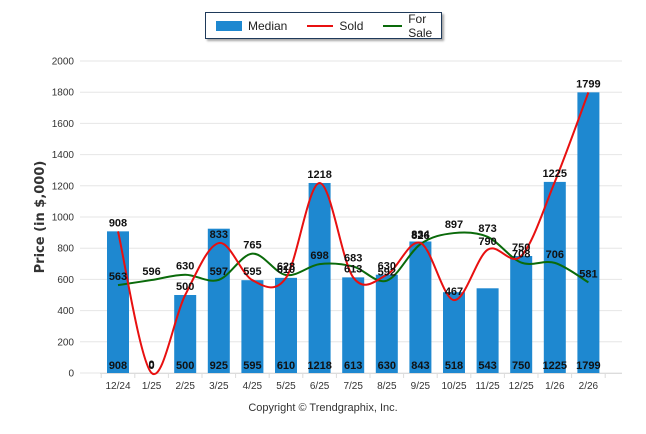 Image resolution: width=646 pixels, height=434 pixels. Describe the element at coordinates (268, 25) in the screenshot. I see `legend-median-label: Median` at that location.